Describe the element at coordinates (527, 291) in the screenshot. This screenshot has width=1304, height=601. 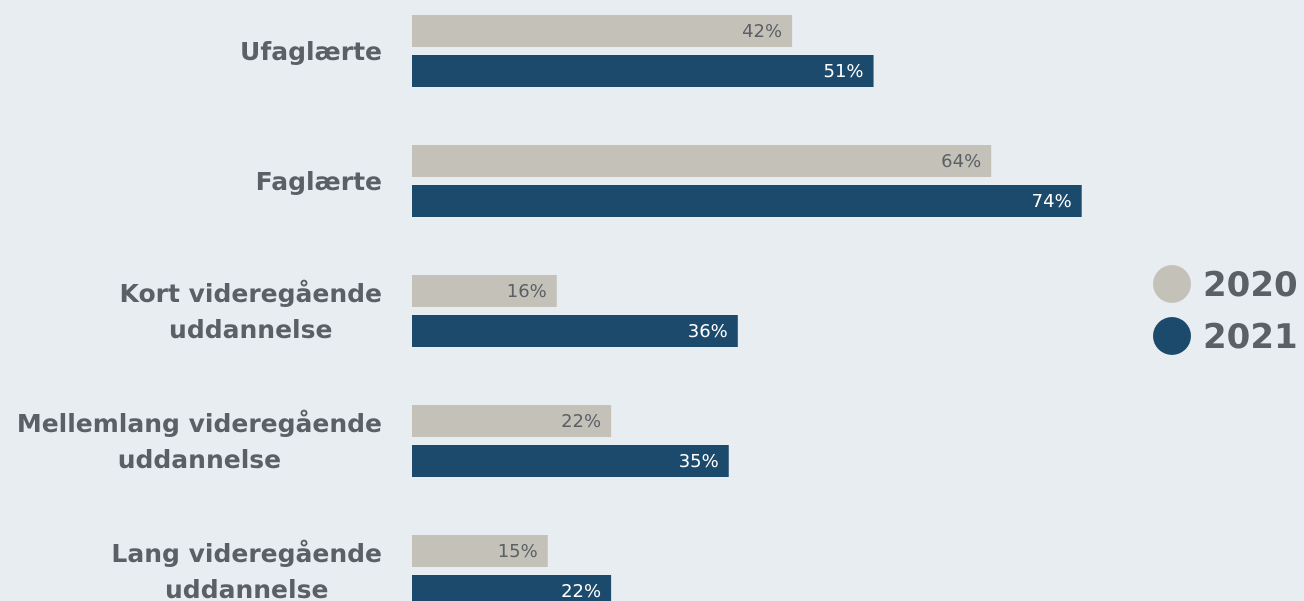
I see `data-label-2020-2: 16%` at that location.